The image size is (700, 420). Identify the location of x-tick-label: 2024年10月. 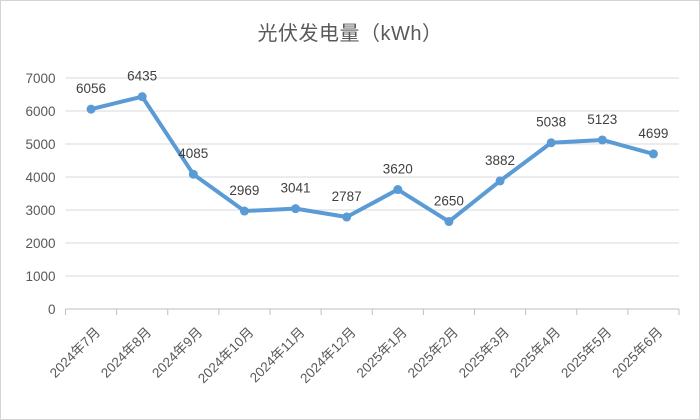
(226, 356).